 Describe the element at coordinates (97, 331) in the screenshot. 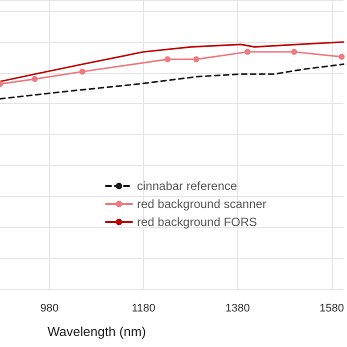

I see `x-axis-title: Wavelength (nm)` at that location.